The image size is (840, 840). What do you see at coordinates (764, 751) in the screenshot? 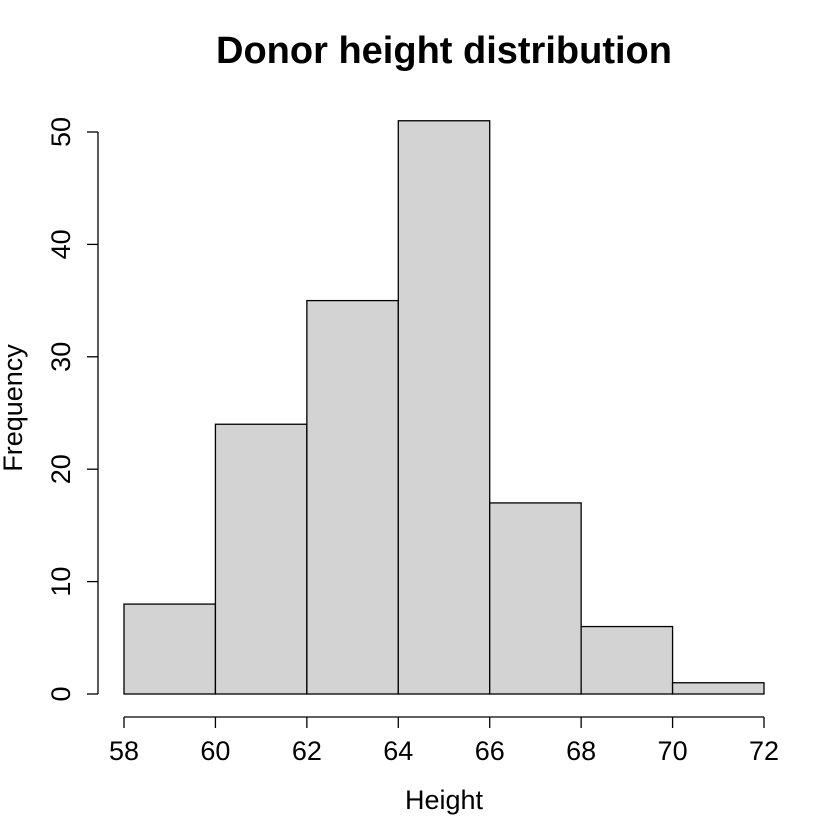
I see `x-tick-label: 72` at bounding box center [764, 751].